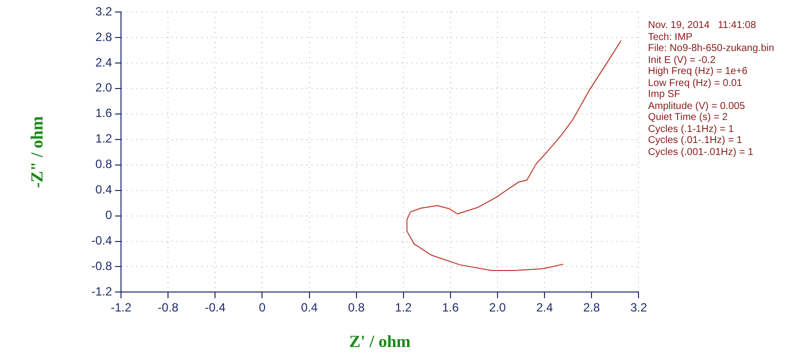 This screenshot has width=800, height=357. What do you see at coordinates (103, 62) in the screenshot?
I see `y-tick-label: 2.4` at bounding box center [103, 62].